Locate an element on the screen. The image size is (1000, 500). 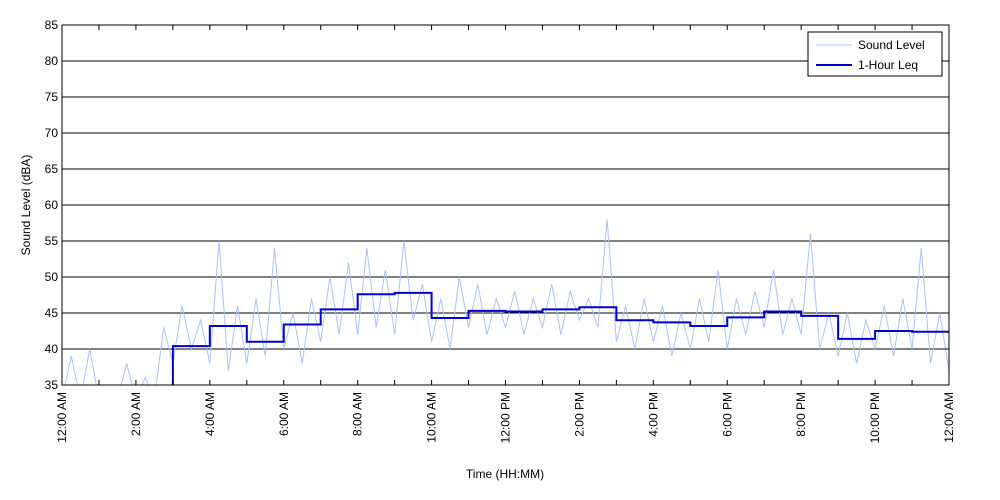
x-tick-label: 10:00 AM is located at coordinates (432, 417).